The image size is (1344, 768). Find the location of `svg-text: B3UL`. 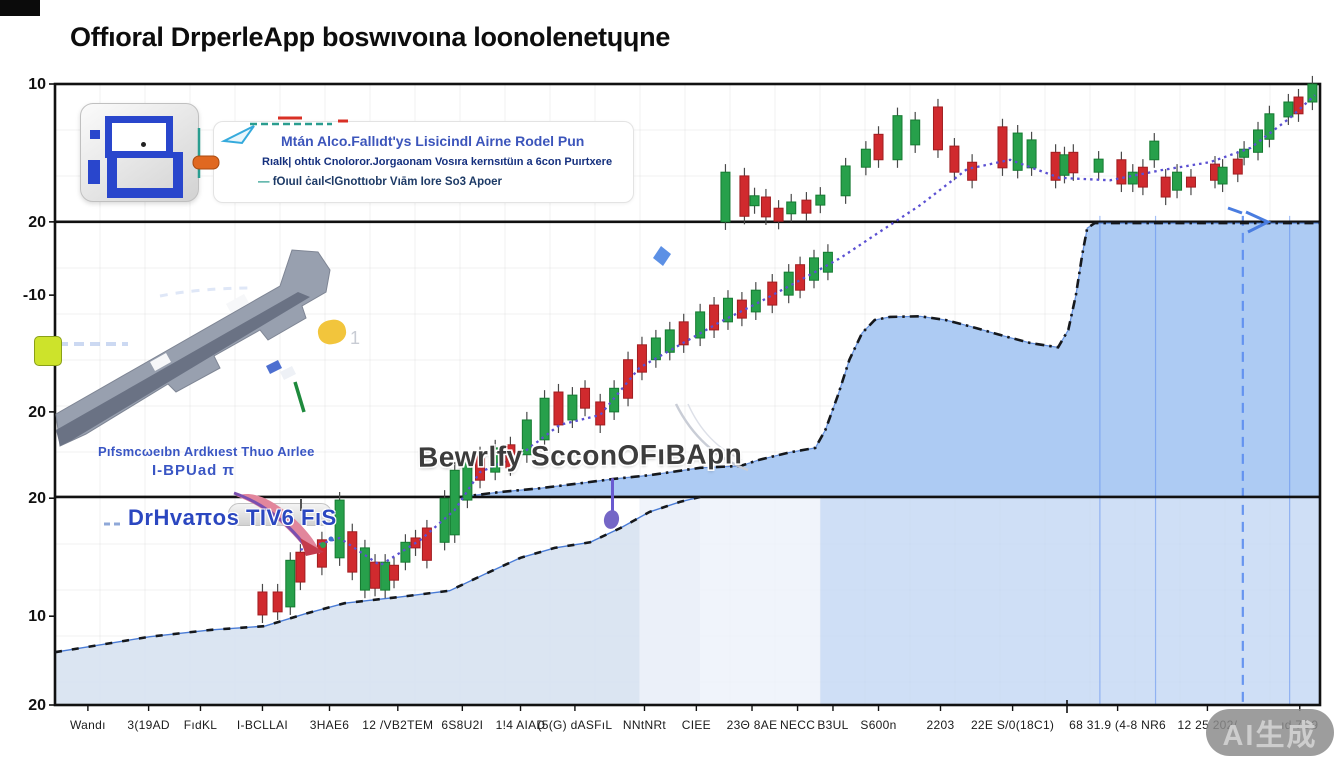

svg-text: B3UL is located at coordinates (832, 725).